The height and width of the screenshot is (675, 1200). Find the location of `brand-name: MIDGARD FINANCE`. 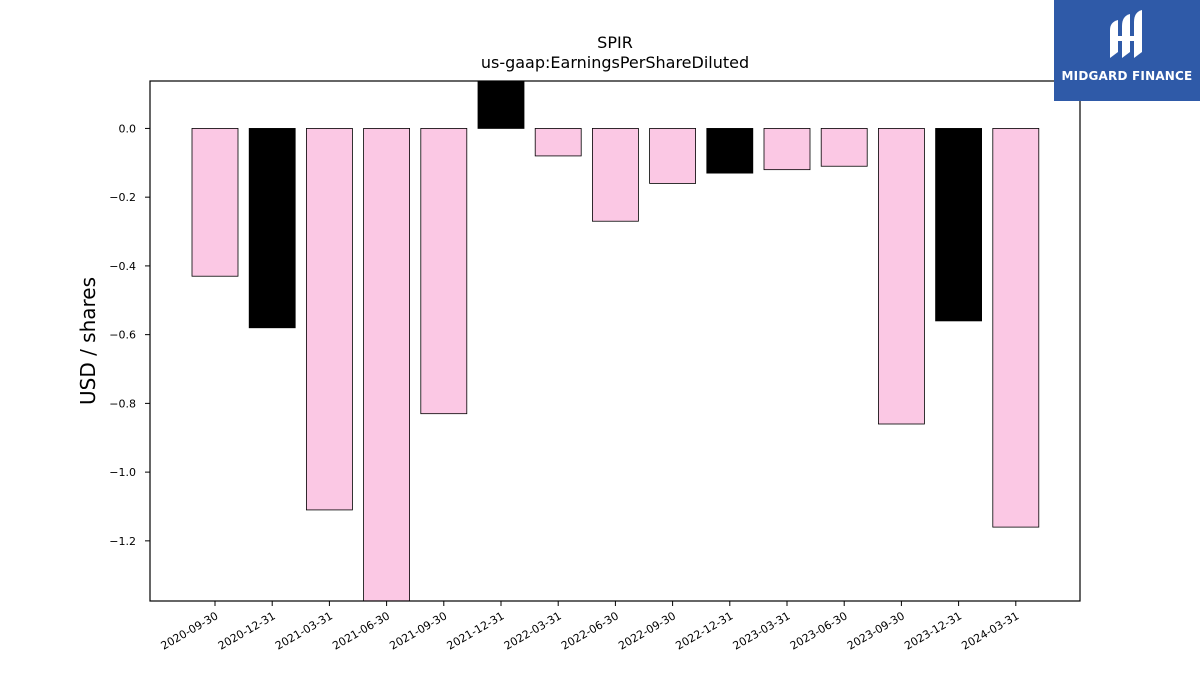

brand-name: MIDGARD FINANCE is located at coordinates (1127, 76).